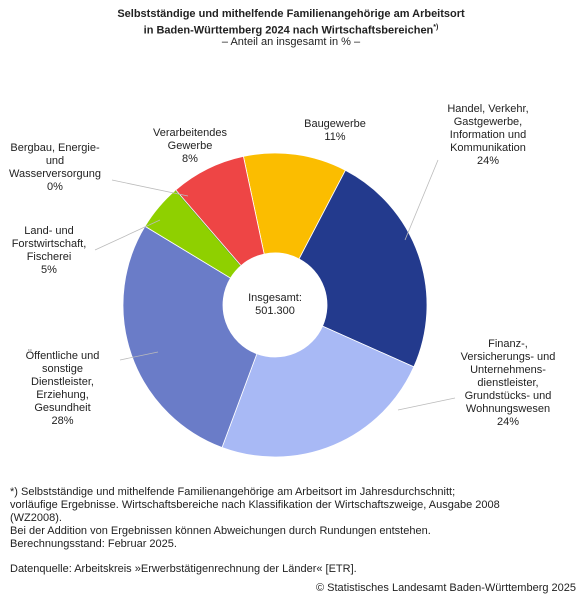 This screenshot has width=582, height=594. I want to click on slice-label: Land- und Forstwirtschaft, Fischerei, so click(49, 244).